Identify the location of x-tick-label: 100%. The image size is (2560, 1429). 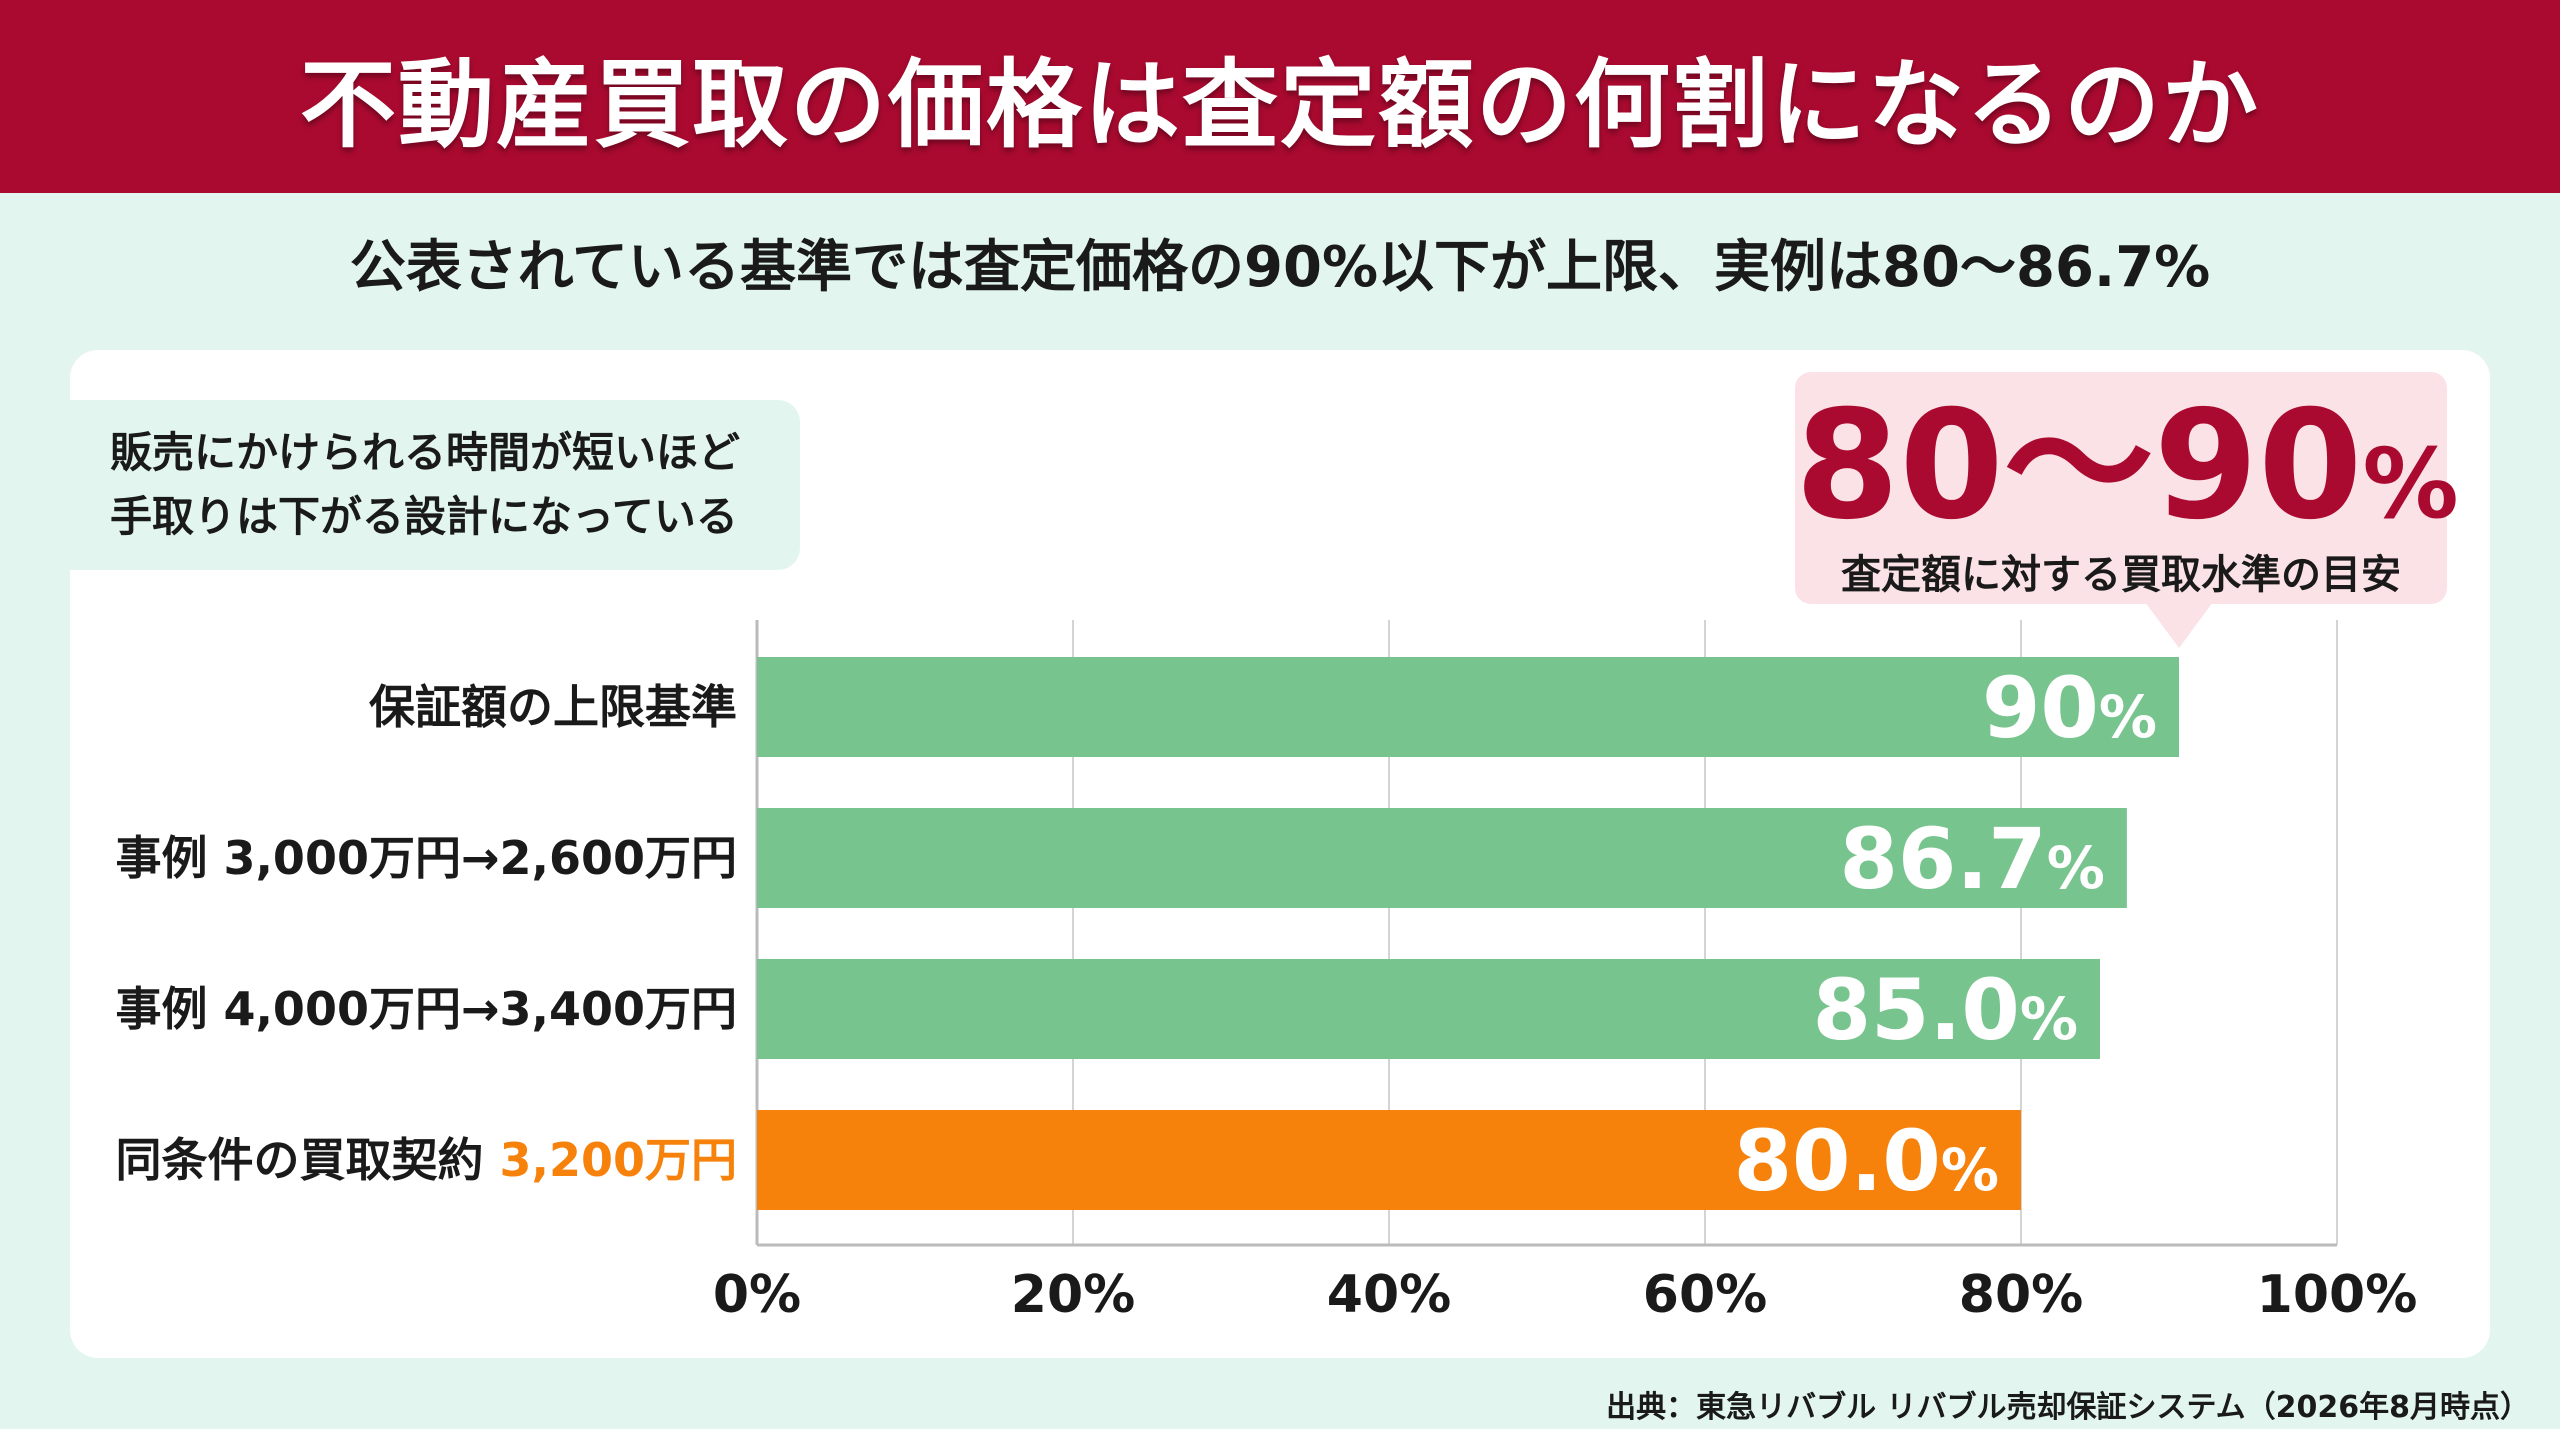
(2337, 1295).